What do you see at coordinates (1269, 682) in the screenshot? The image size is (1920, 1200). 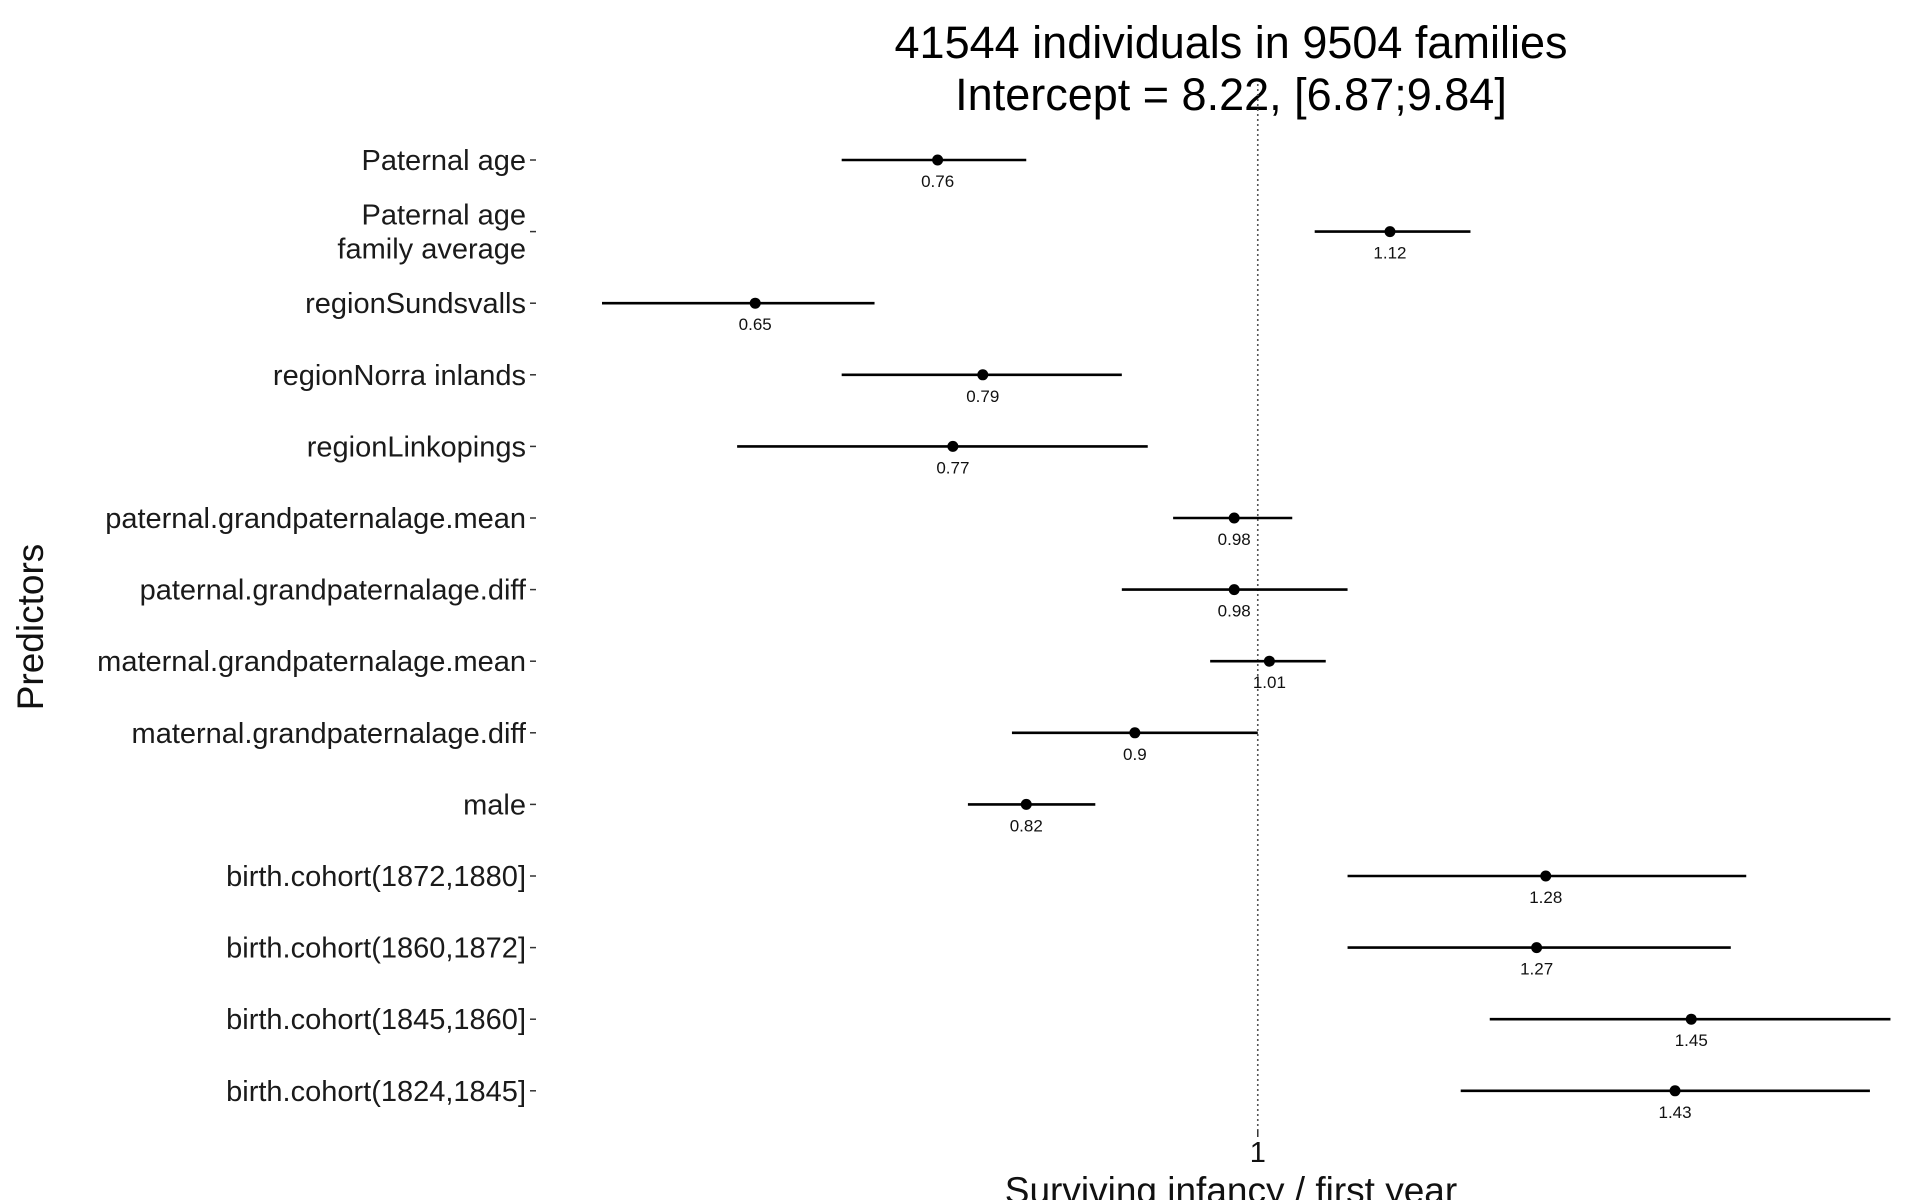 I see `estimate-value-label: 1.01` at bounding box center [1269, 682].